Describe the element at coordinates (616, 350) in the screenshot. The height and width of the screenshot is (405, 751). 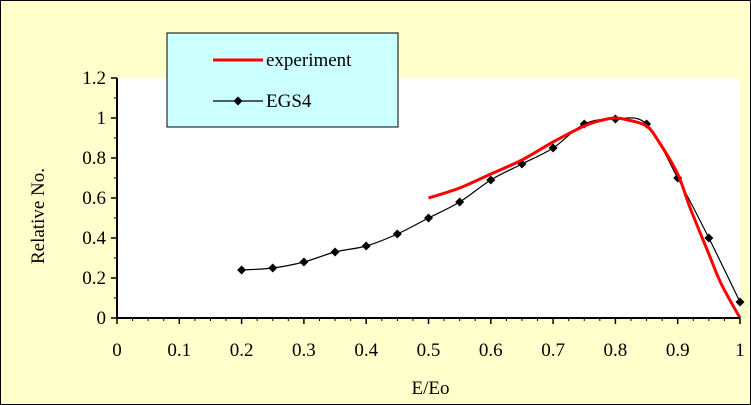
I see `x-tick-label: 0.8` at that location.